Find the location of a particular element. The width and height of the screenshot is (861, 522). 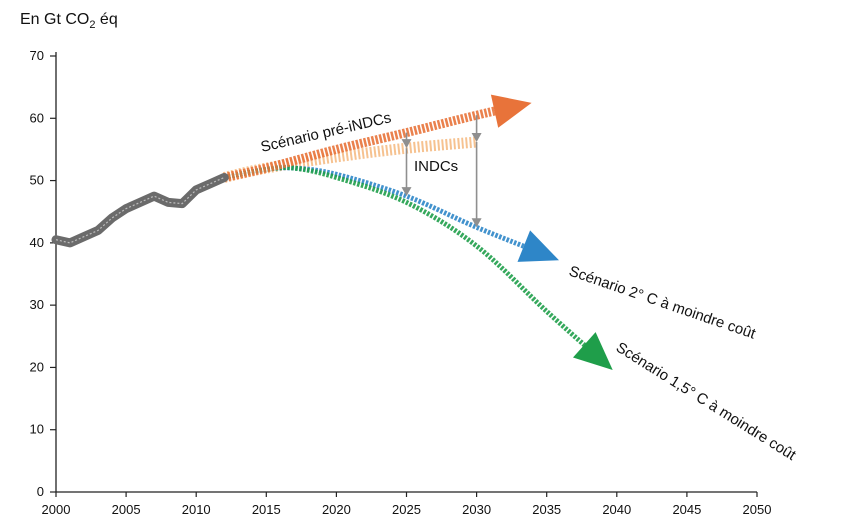

series-historical-band is located at coordinates (140, 210).